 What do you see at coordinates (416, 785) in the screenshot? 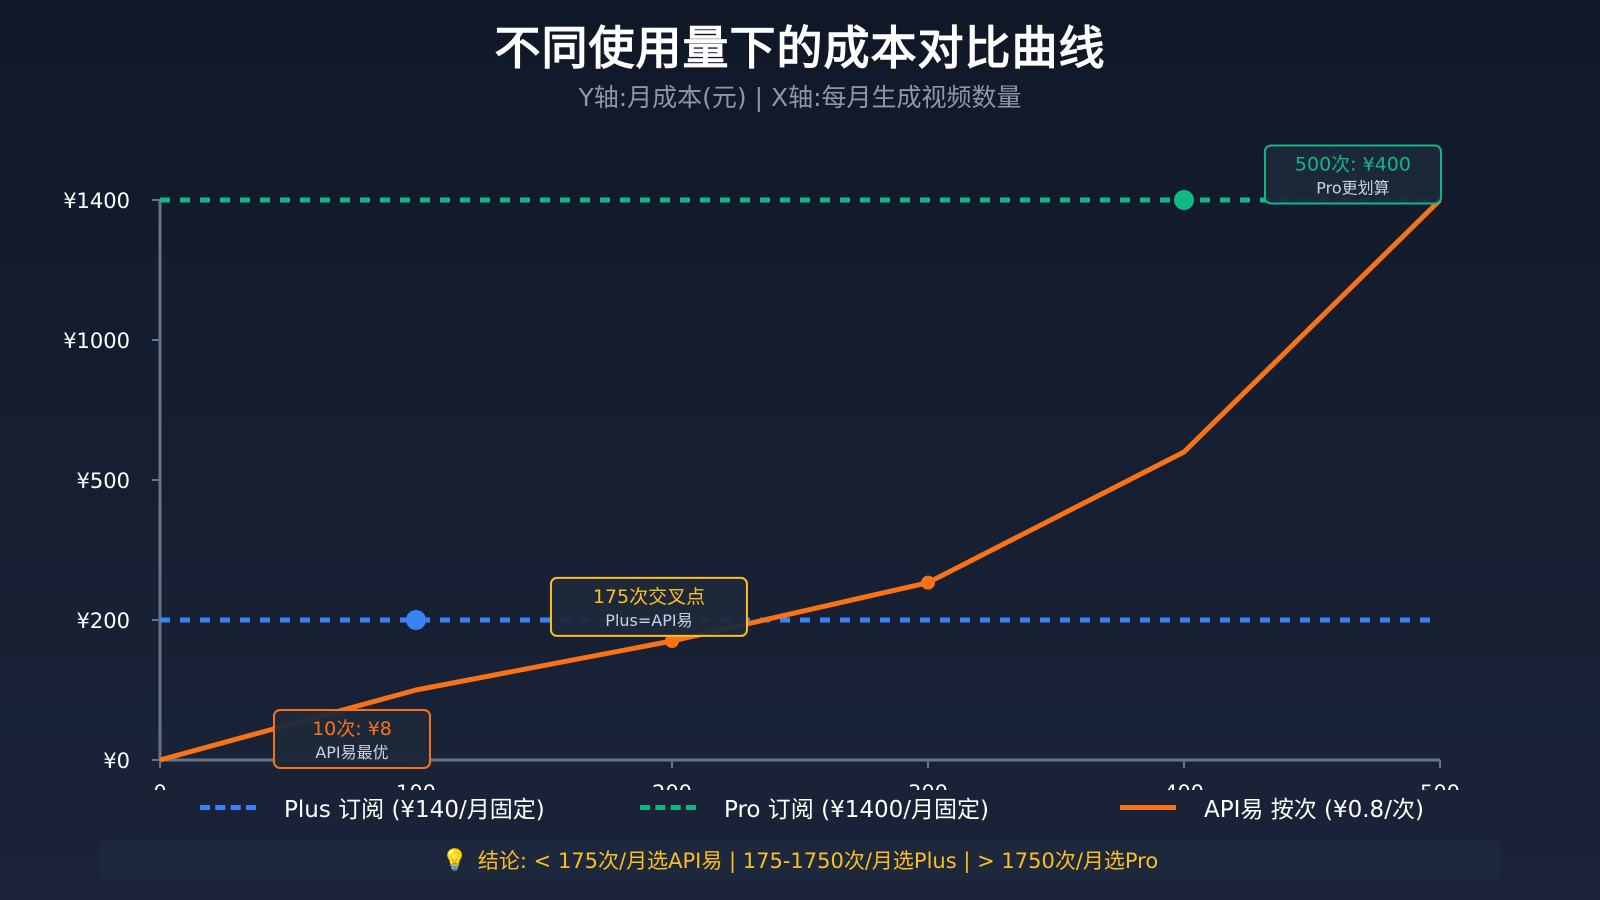
I see `x-tick-label: 100` at bounding box center [416, 785].